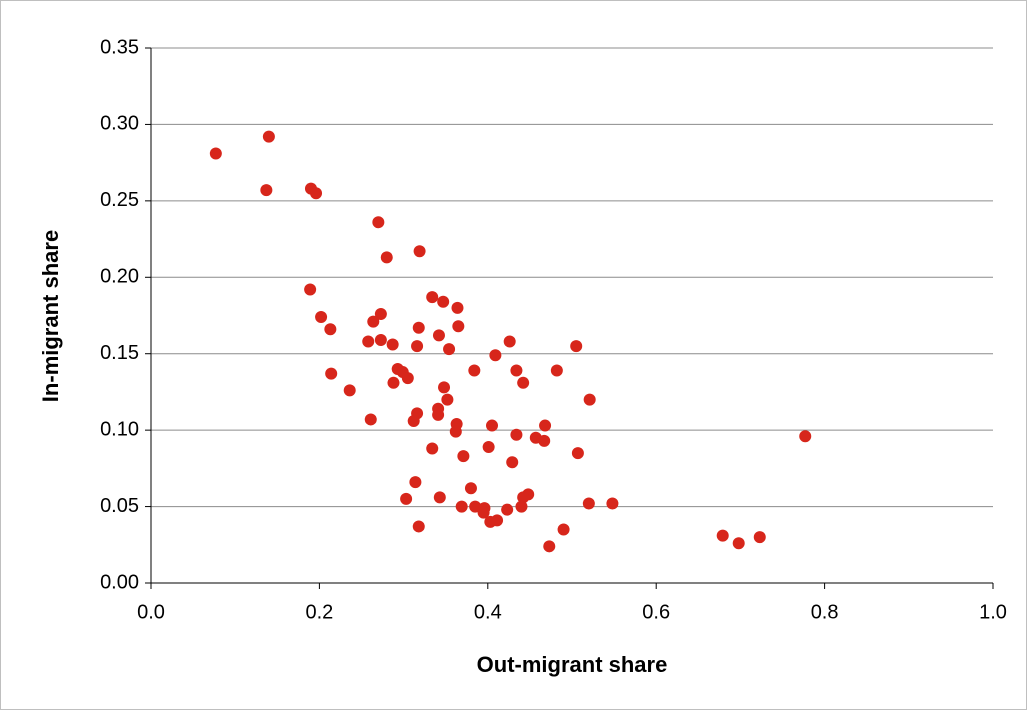 The width and height of the screenshot is (1028, 711). Describe the element at coordinates (119, 582) in the screenshot. I see `y-tick-label: 0.00` at that location.